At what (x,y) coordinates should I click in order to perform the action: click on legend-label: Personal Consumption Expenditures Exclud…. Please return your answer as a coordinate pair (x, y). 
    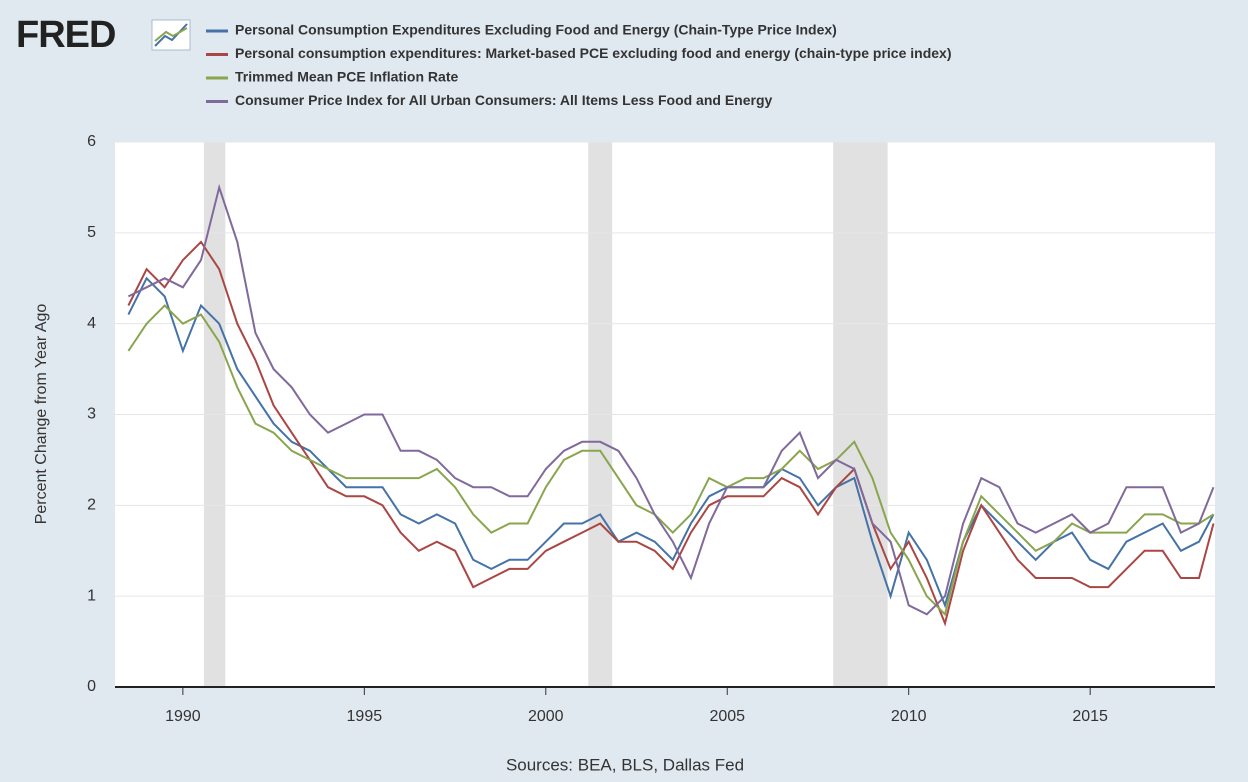
    Looking at the image, I should click on (536, 30).